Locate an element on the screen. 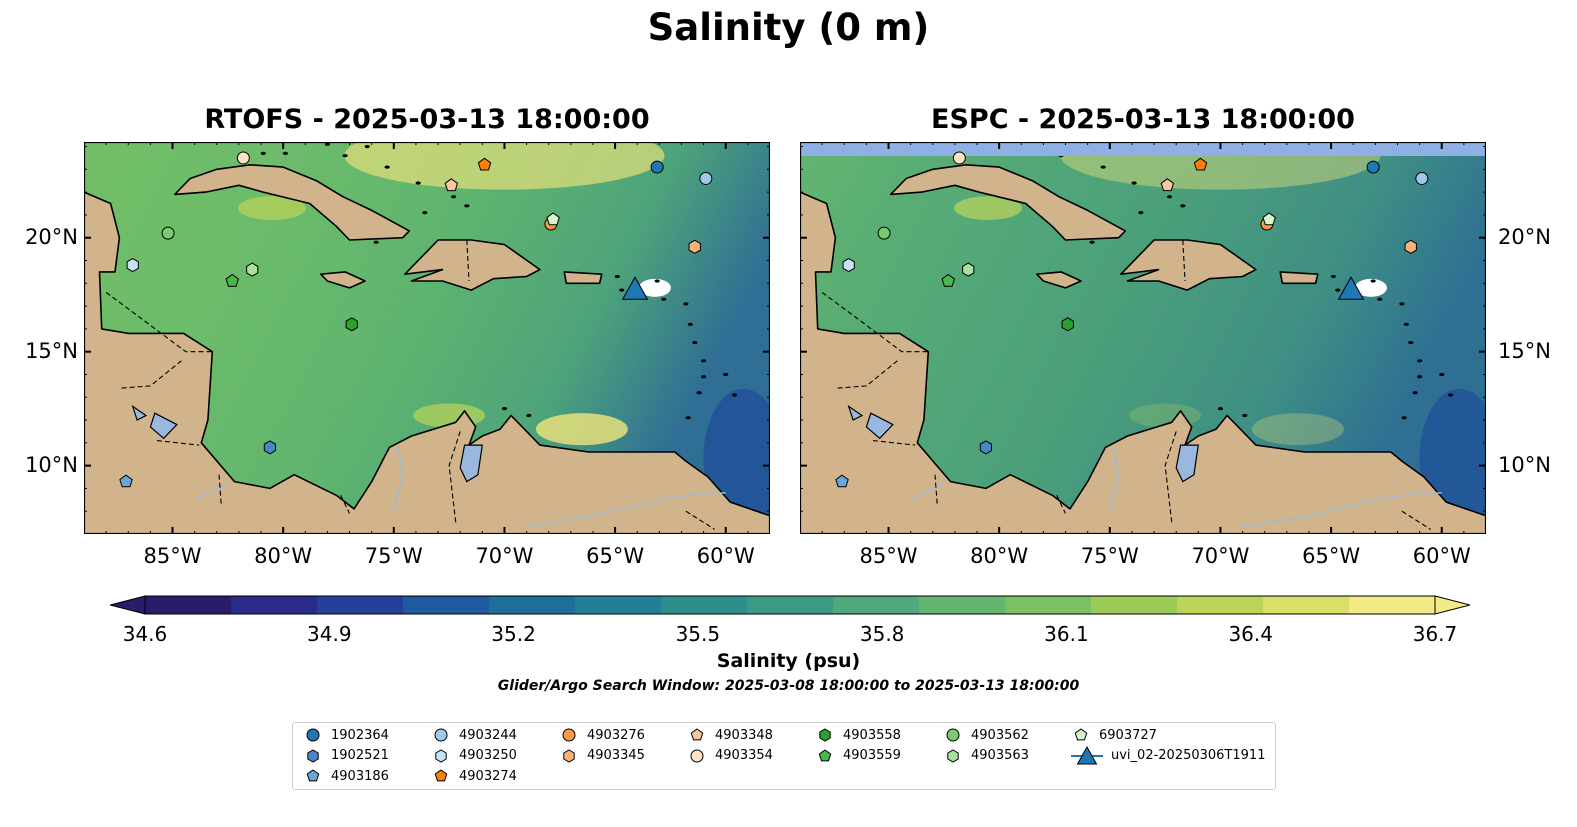  legend-marker-hexagon is located at coordinates (313, 755).